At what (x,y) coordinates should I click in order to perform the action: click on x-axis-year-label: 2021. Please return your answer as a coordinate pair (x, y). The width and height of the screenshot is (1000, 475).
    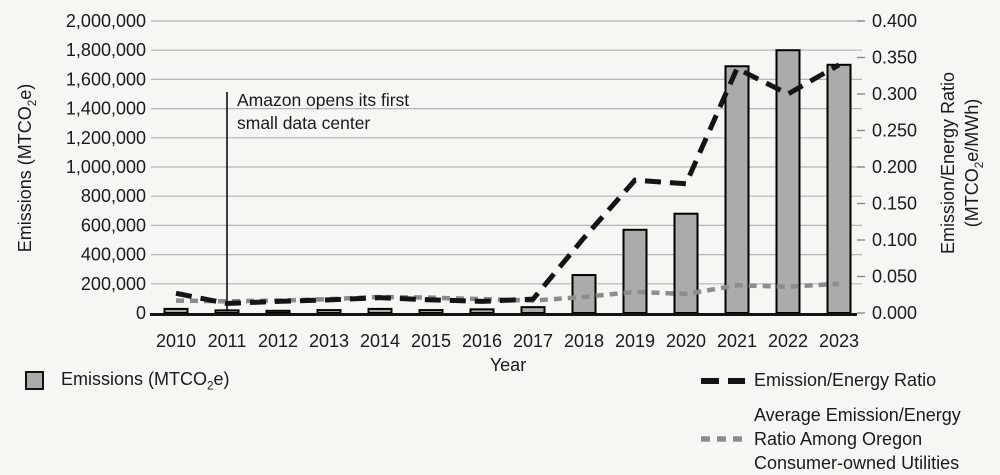
    Looking at the image, I should click on (737, 341).